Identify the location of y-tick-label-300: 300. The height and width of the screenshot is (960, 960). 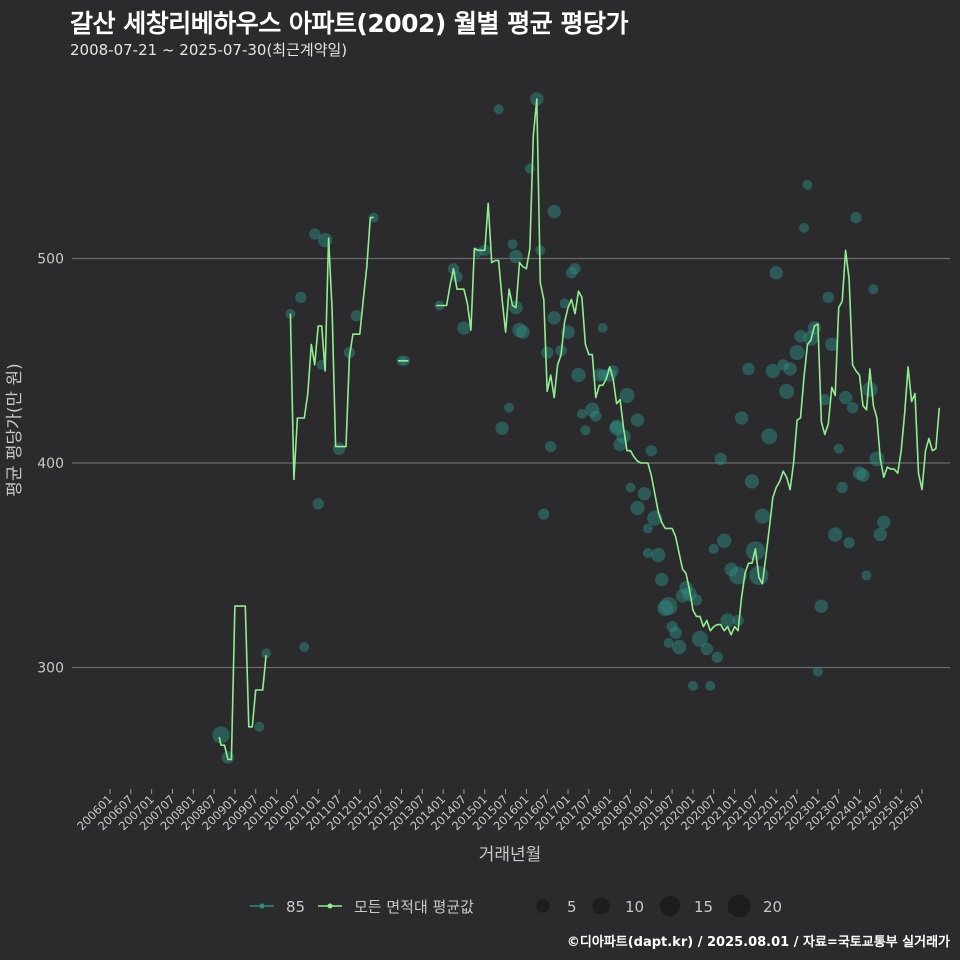
(50, 669).